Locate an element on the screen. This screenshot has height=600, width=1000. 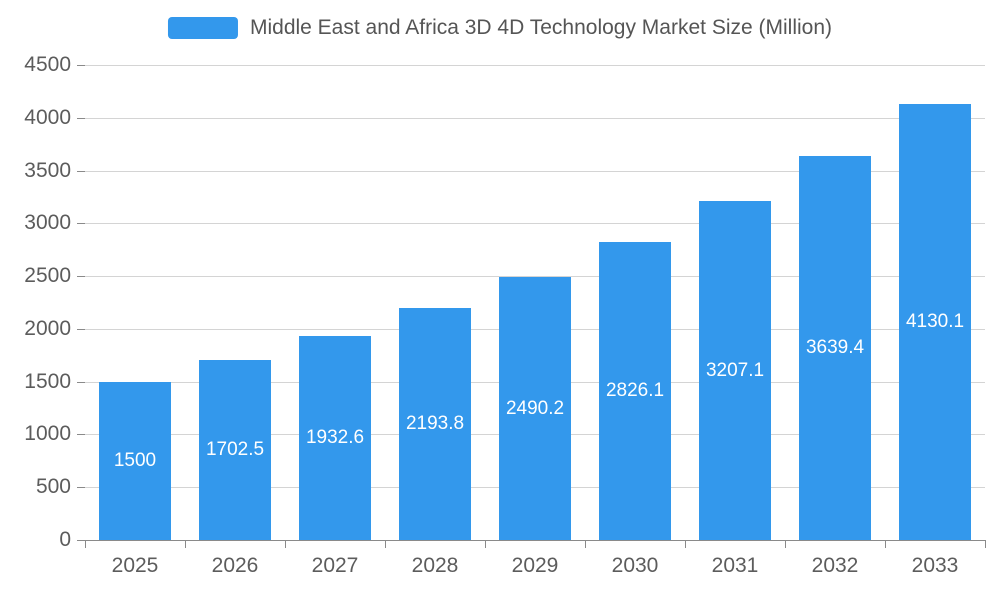
bar-2031 is located at coordinates (735, 370).